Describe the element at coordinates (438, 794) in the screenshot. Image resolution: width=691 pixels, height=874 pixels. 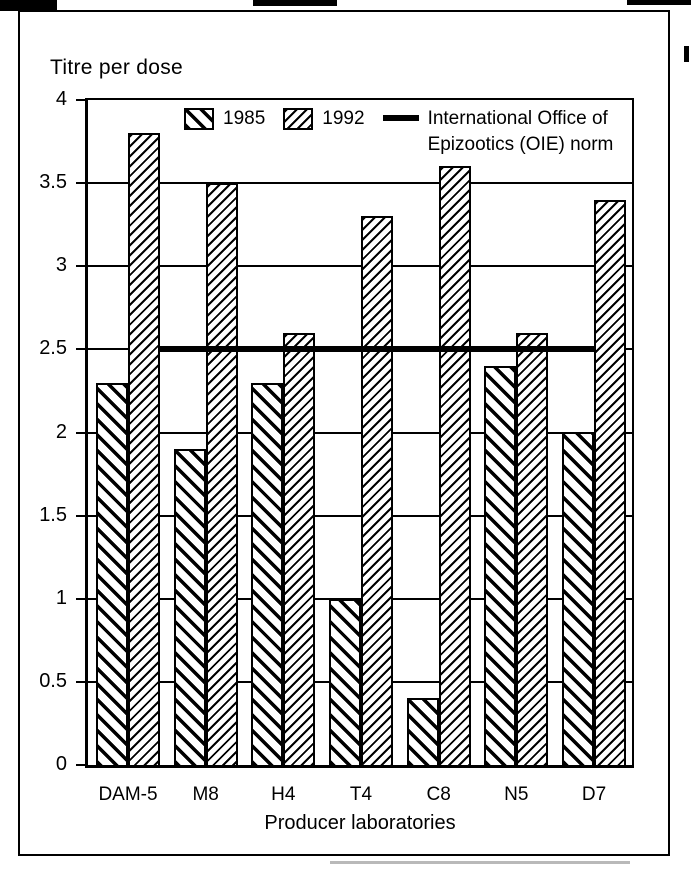
I see `x-category-label-C8: C8` at that location.